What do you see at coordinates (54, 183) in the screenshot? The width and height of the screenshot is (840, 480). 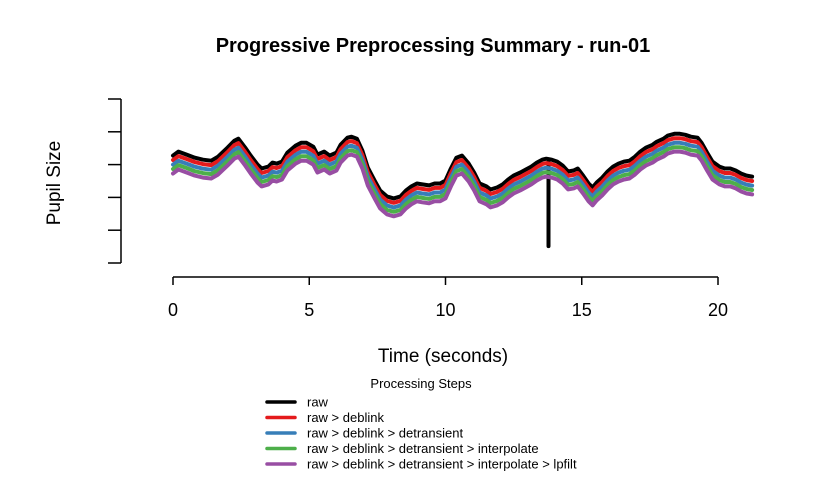 I see `y-axis-label: Pupil Size` at bounding box center [54, 183].